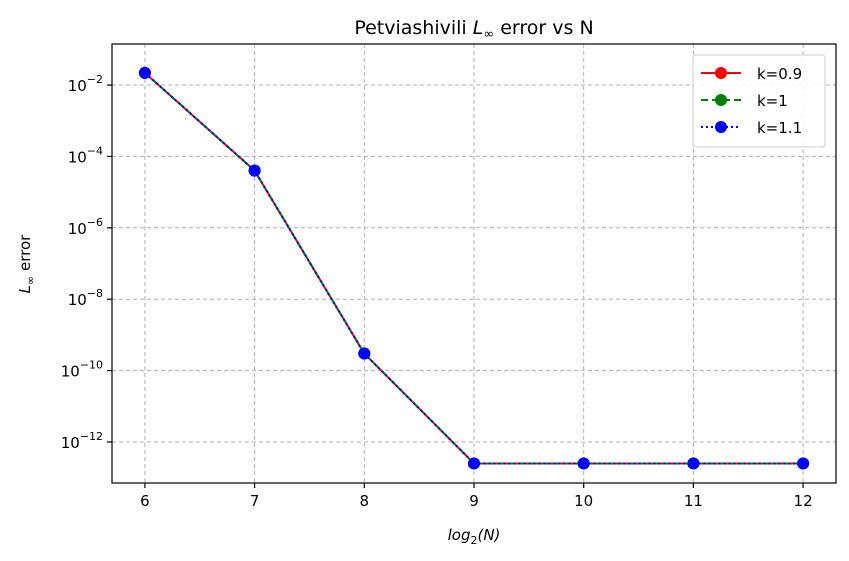  What do you see at coordinates (693, 501) in the screenshot?
I see `x-tick-label: 11` at bounding box center [693, 501].